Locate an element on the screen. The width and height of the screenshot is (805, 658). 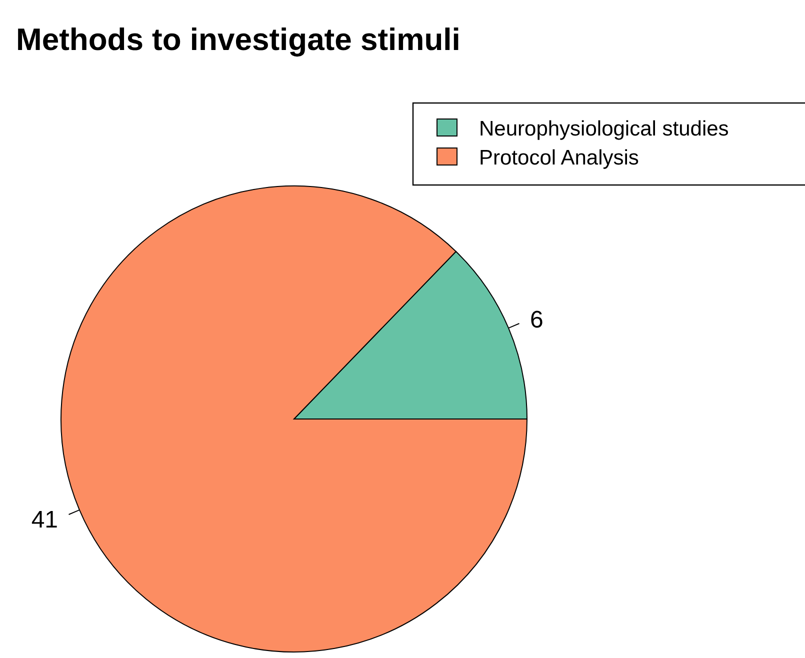
chart-title: Methods to investigate stimuli is located at coordinates (238, 39).